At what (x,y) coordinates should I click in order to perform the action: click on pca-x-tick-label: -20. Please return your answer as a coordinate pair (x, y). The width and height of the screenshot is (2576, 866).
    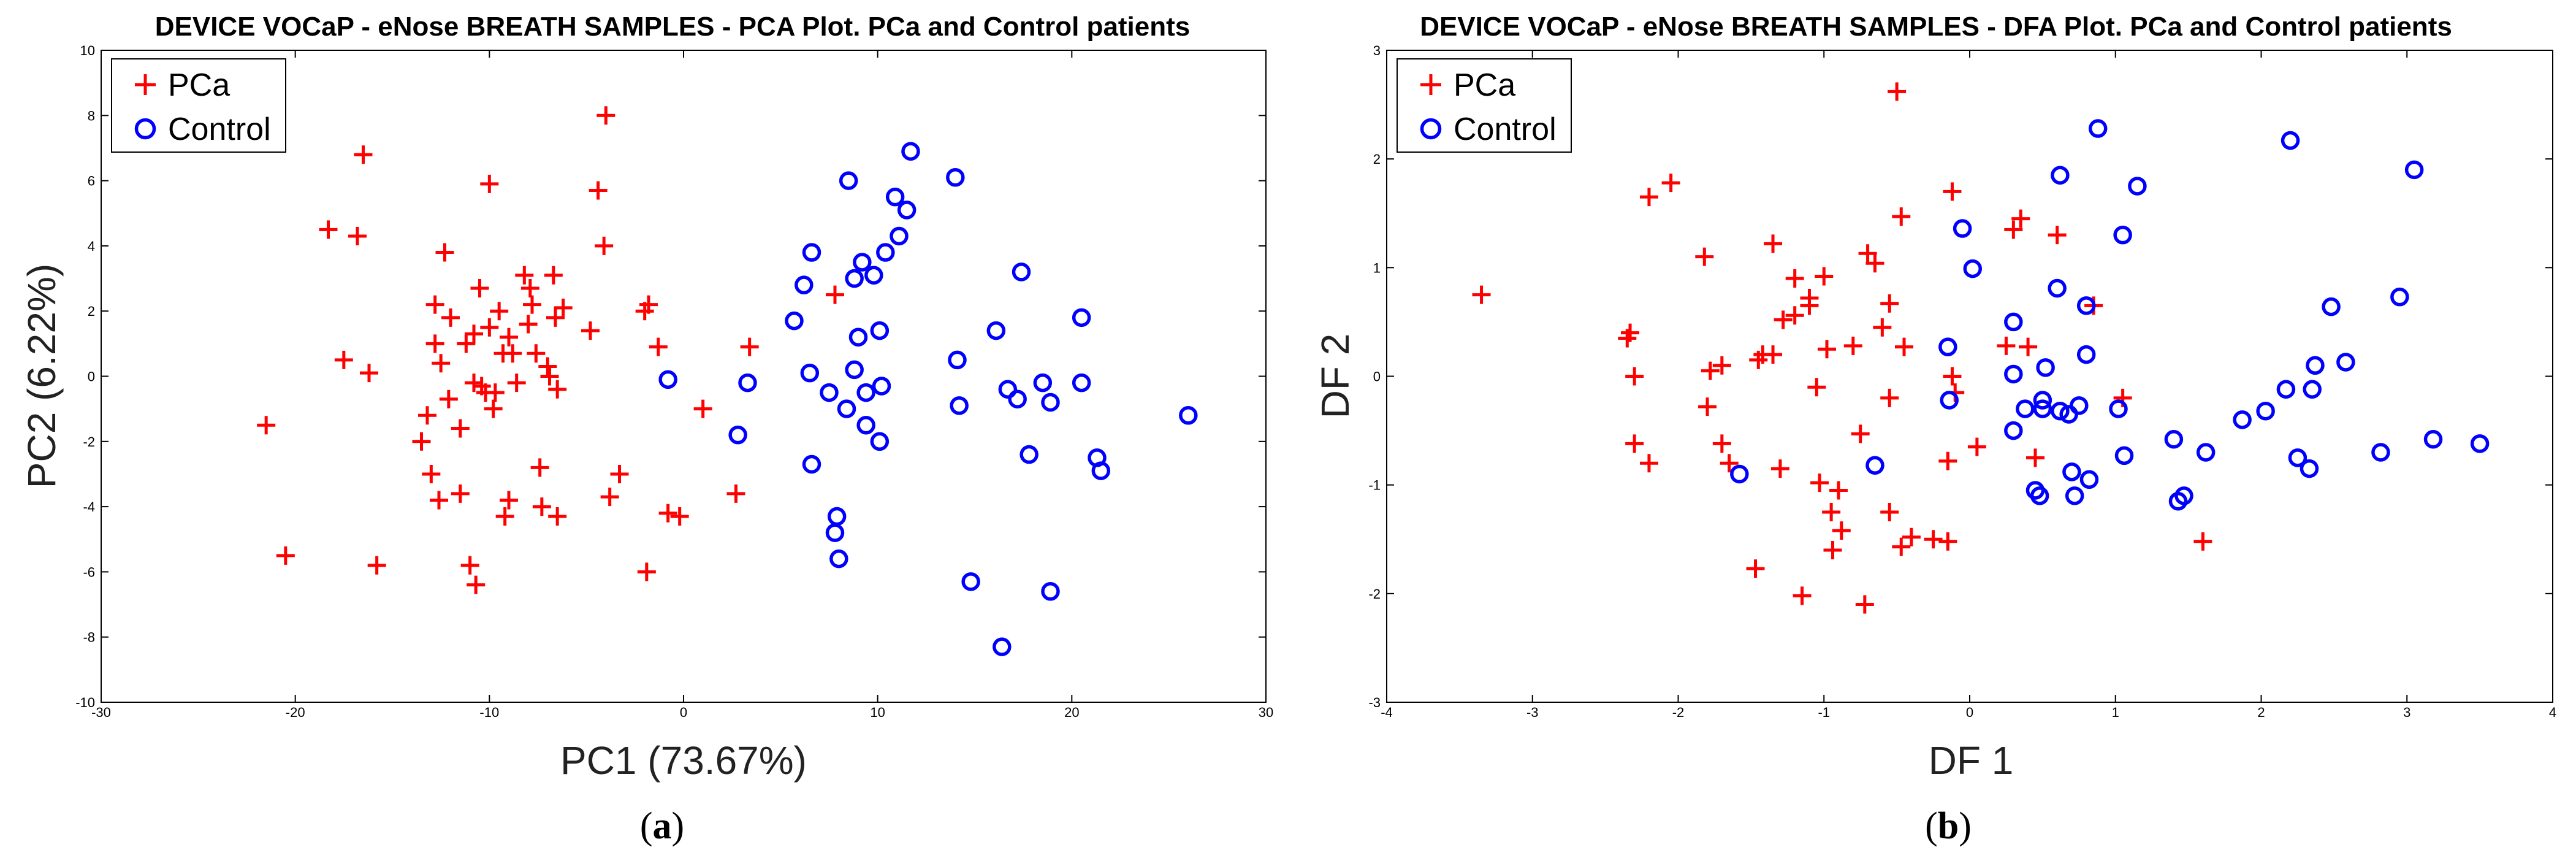
    Looking at the image, I should click on (295, 712).